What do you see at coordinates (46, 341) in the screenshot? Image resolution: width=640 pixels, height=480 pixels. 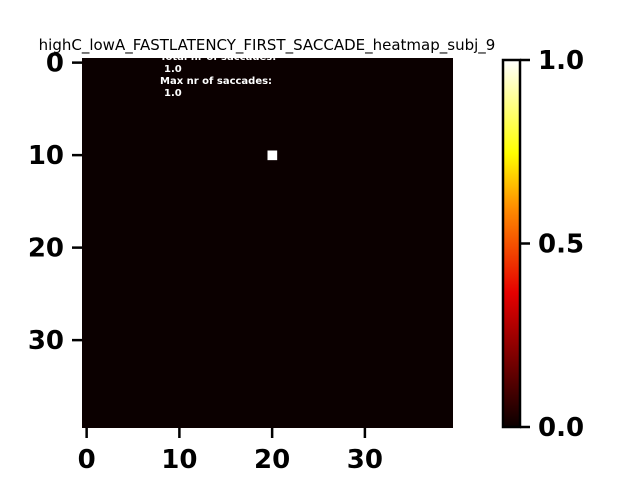 I see `y-tick-label: 30` at bounding box center [46, 341].